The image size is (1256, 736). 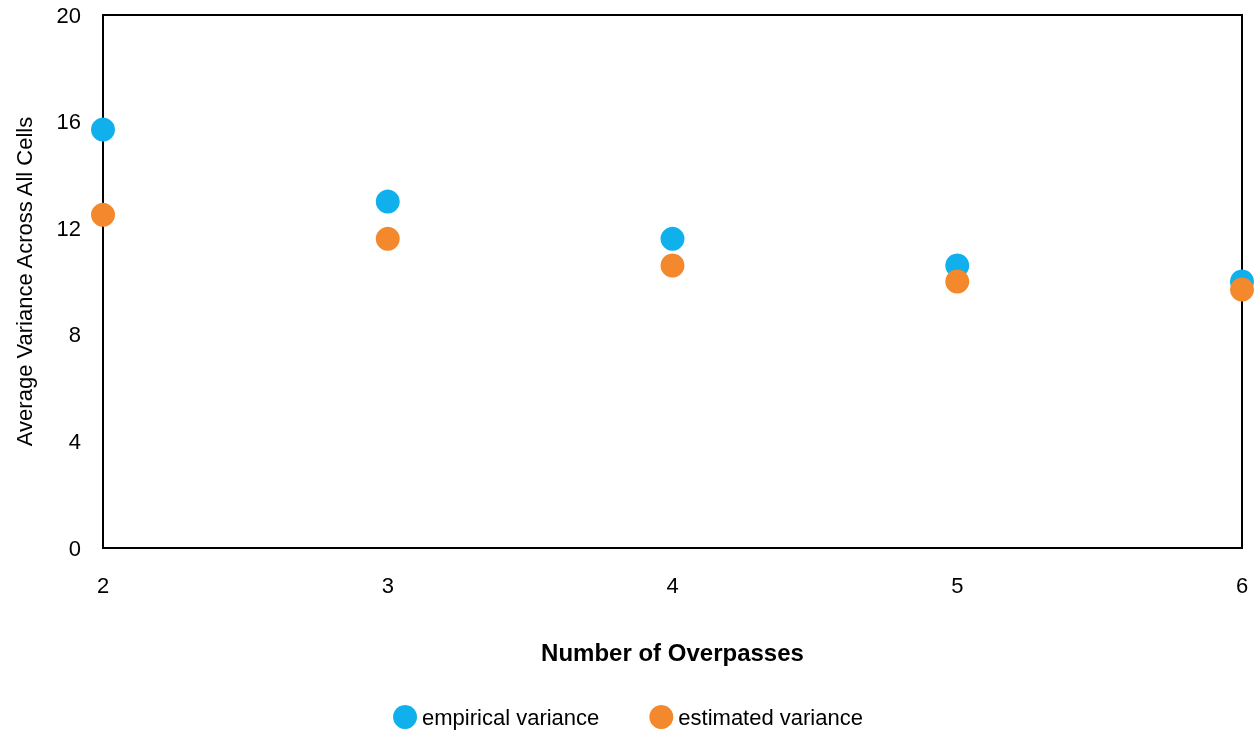 I want to click on x-tick-label: 5, so click(x=957, y=585).